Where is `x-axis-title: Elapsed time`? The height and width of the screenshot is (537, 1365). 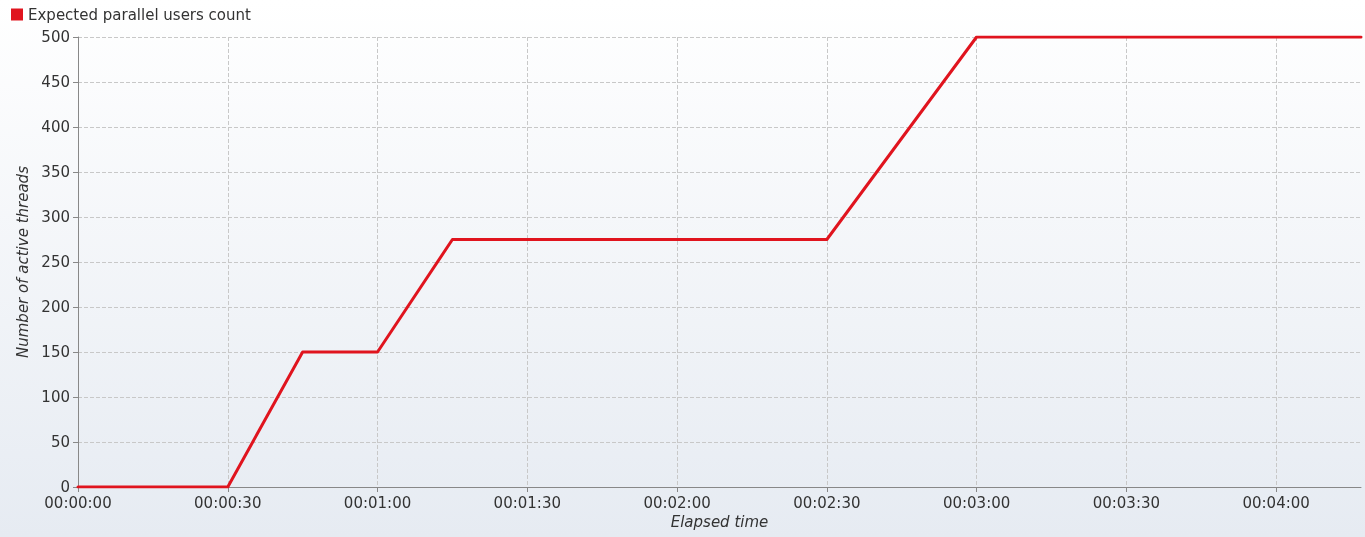 x-axis-title: Elapsed time is located at coordinates (719, 522).